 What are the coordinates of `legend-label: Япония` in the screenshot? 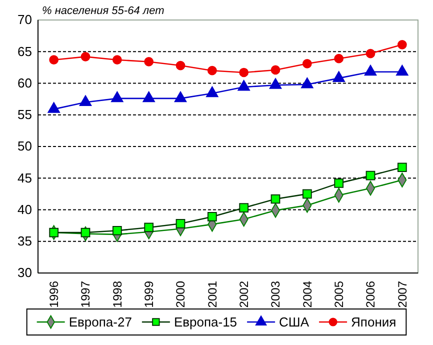 It's located at (373, 322).